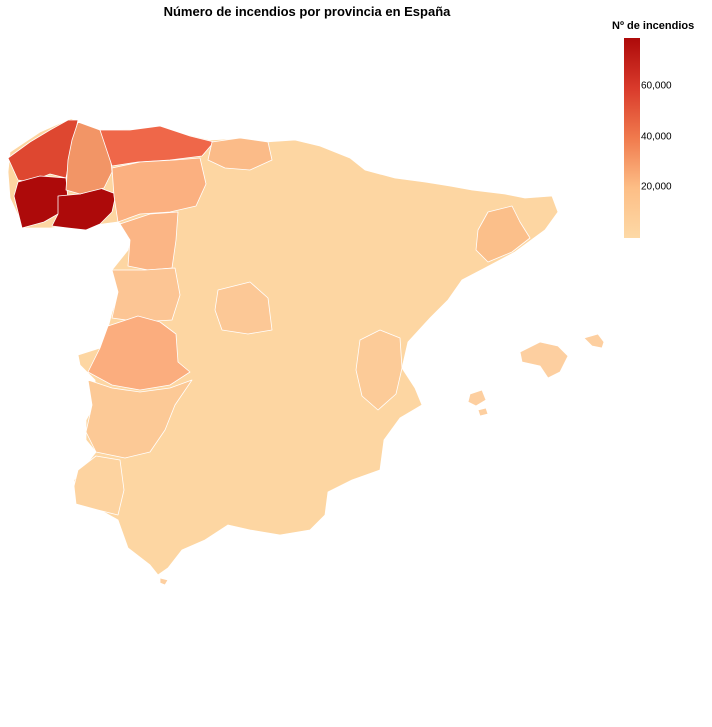  Describe the element at coordinates (653, 26) in the screenshot. I see `legend-title: Nº de incendios` at that location.